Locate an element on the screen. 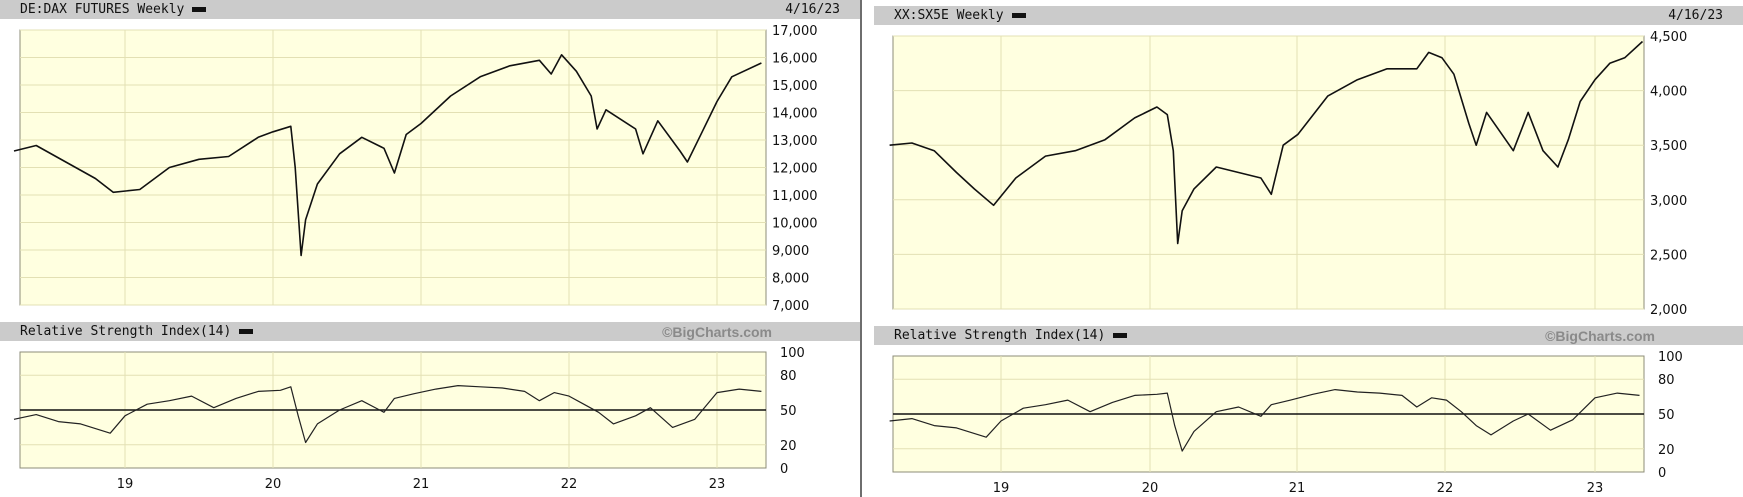 The height and width of the screenshot is (497, 1743). price-y-tick-label: 4,000 is located at coordinates (1668, 92).